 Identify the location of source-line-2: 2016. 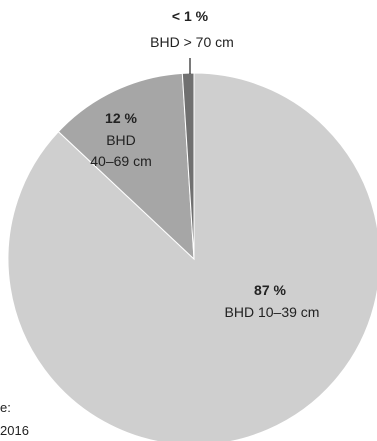
(14, 430).